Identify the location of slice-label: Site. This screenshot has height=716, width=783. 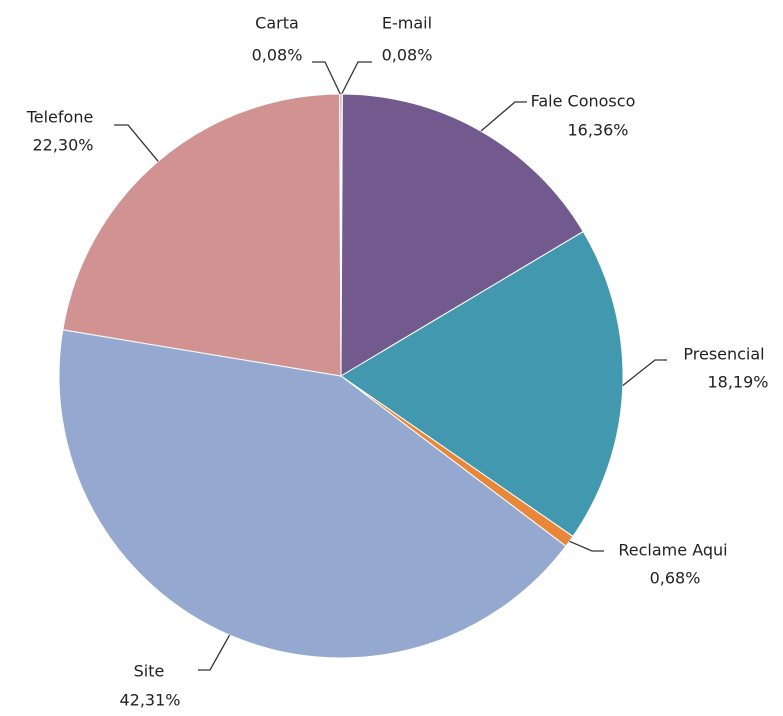
(149, 671).